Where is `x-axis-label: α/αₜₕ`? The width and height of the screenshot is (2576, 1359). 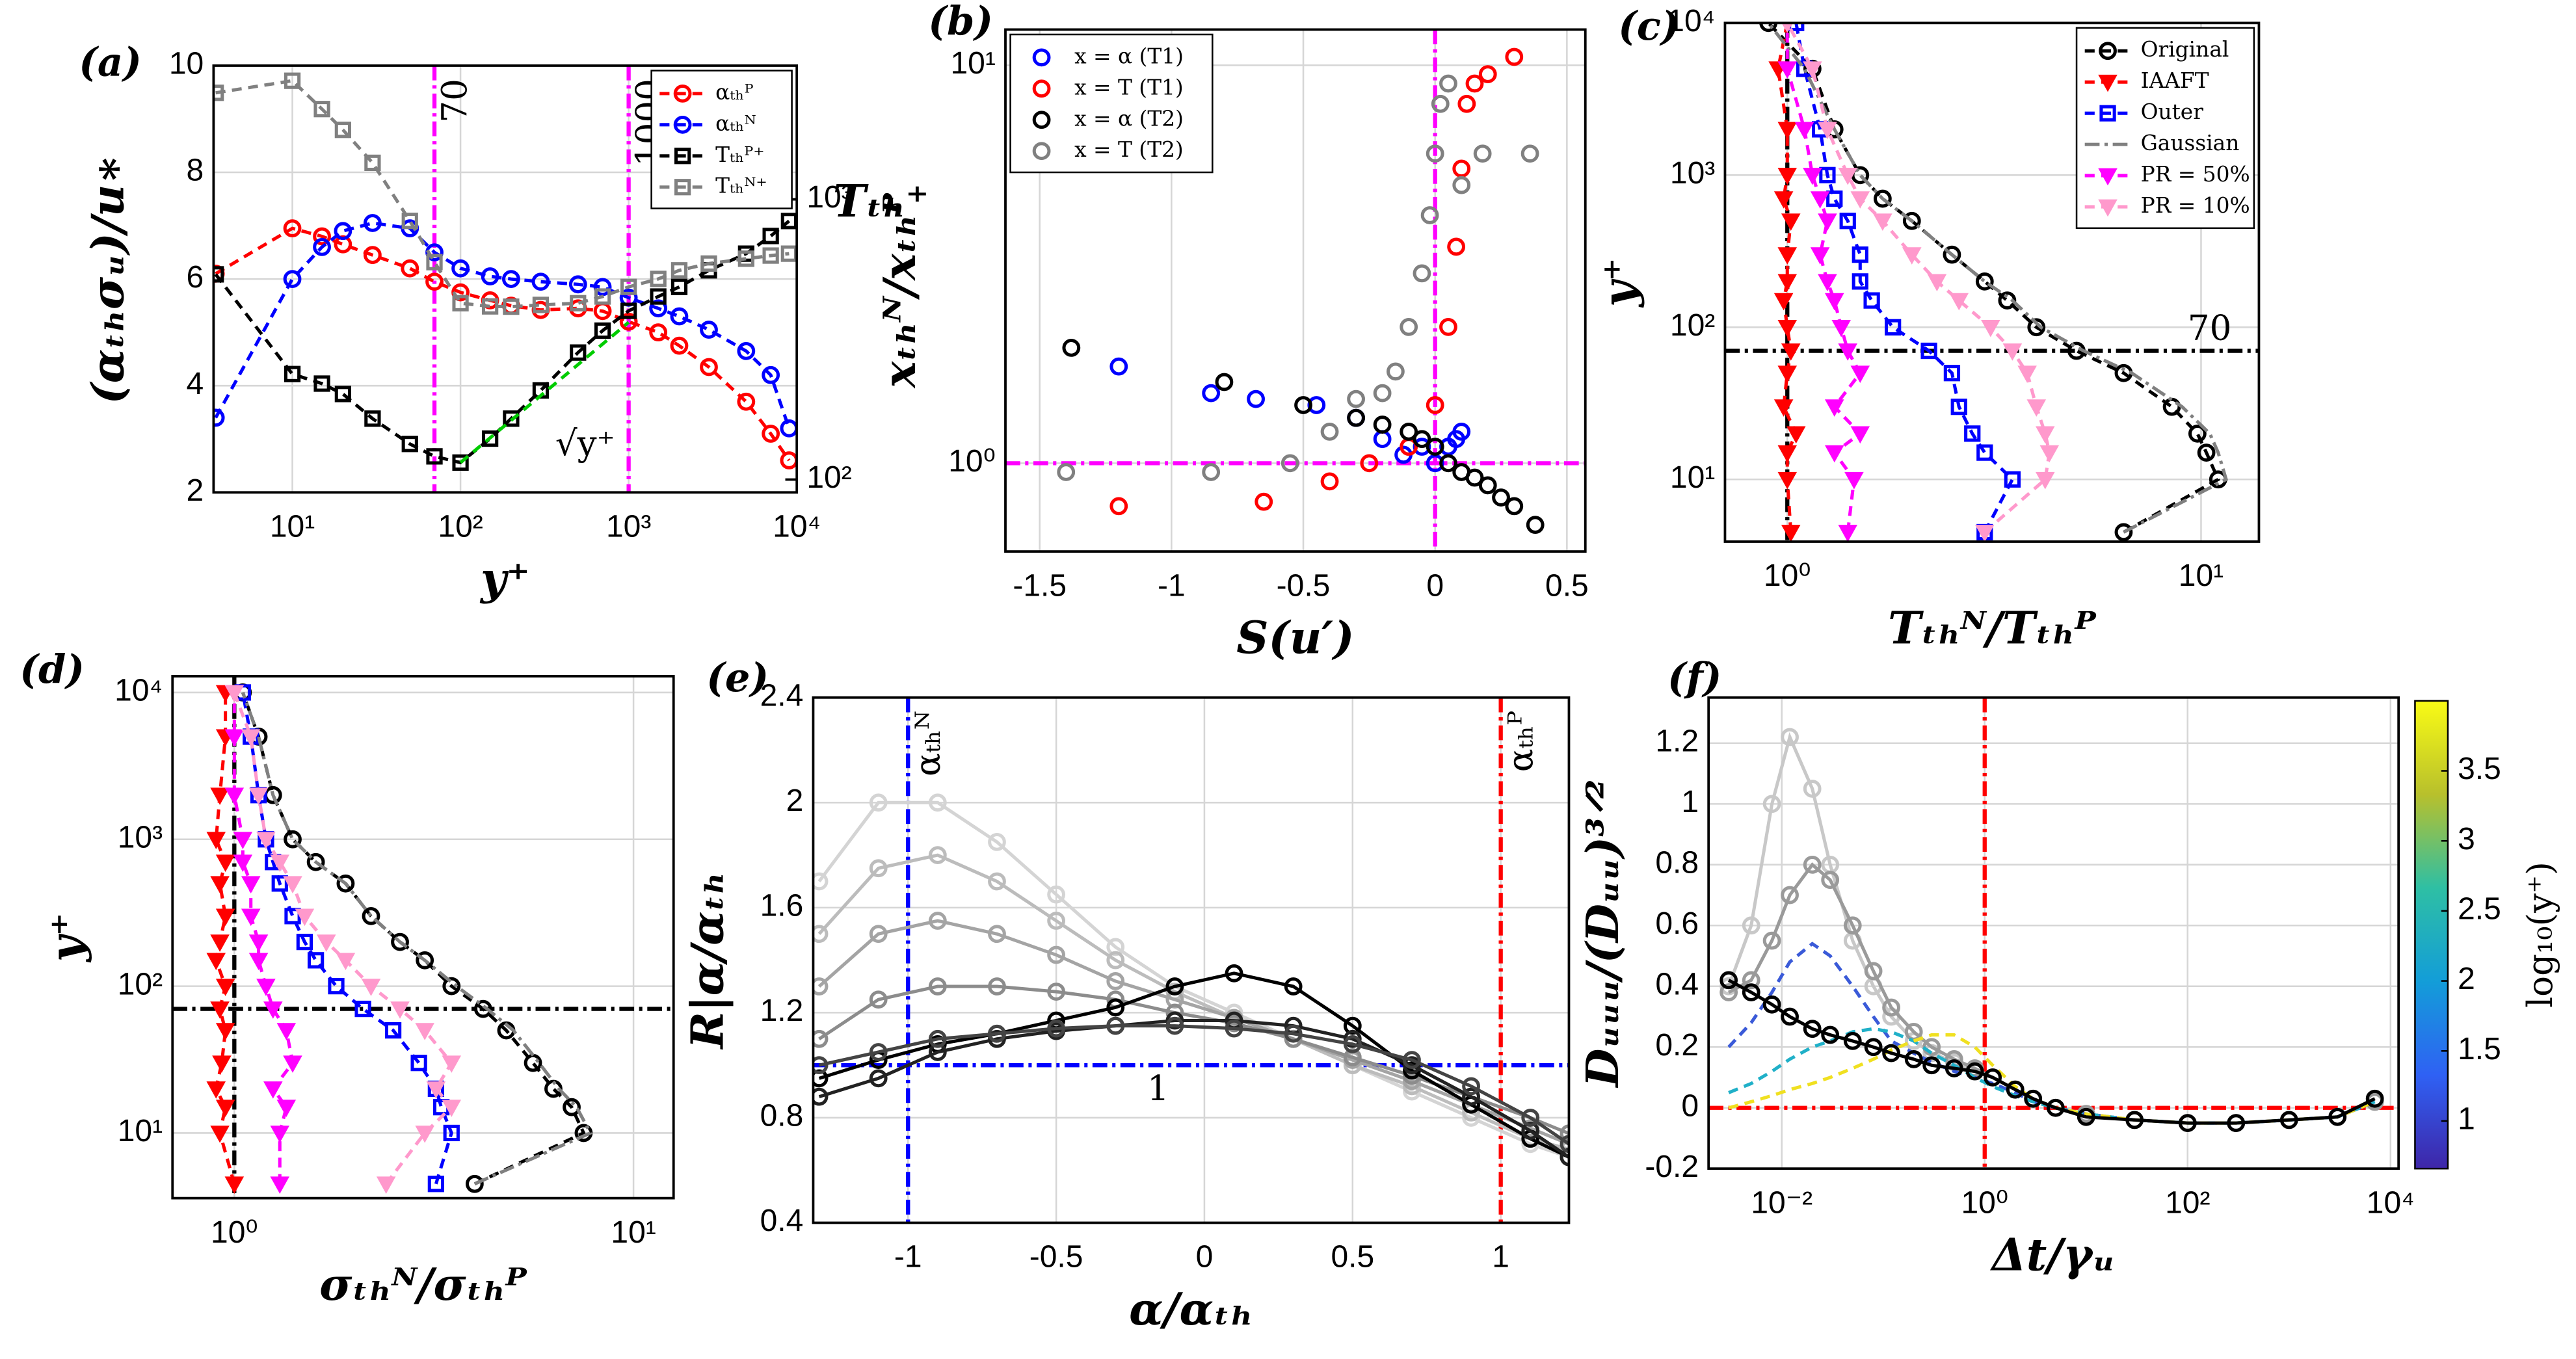
x-axis-label: α/αₜₕ is located at coordinates (1191, 1310).